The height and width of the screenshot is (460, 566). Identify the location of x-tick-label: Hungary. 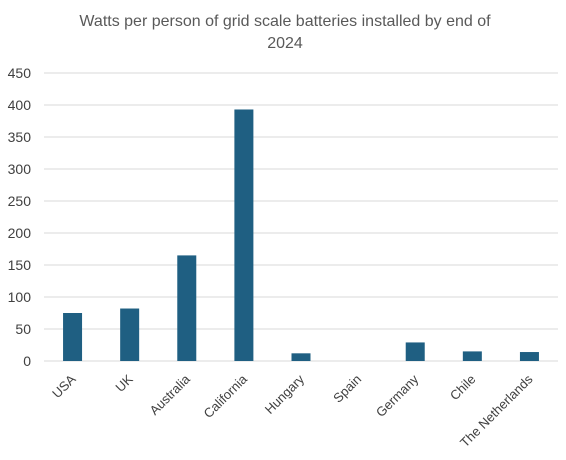
(285, 394).